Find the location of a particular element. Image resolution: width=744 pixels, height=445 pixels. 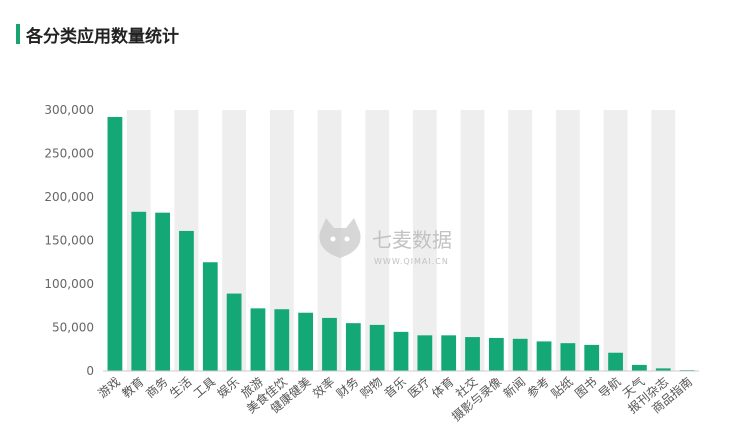

cat-logo-icon is located at coordinates (340, 238).